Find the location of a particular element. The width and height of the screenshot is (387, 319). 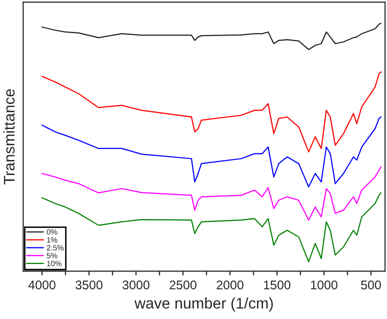

y-axis-title: Transmittance is located at coordinates (9, 136).